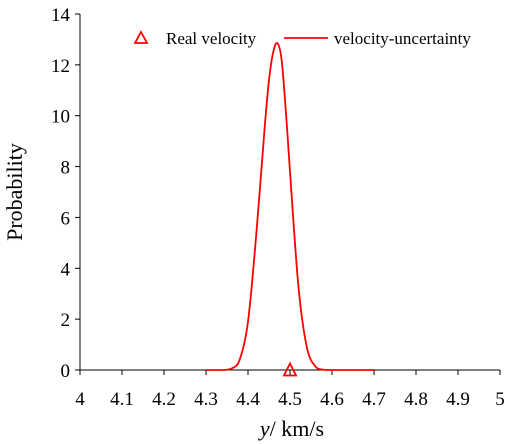  Describe the element at coordinates (61, 15) in the screenshot. I see `y-tick-label: 14` at that location.